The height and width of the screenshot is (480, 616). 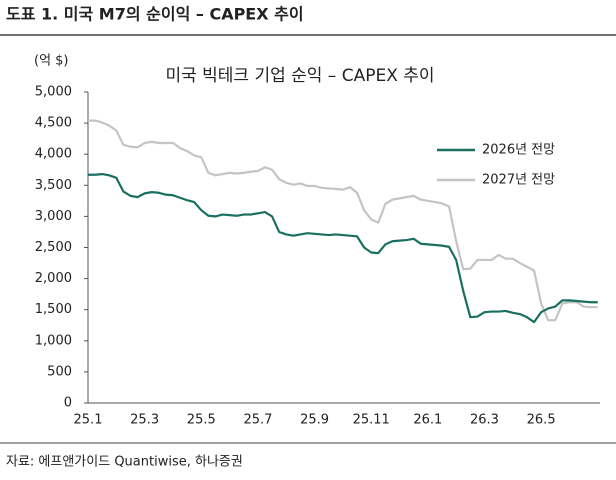 What do you see at coordinates (518, 150) in the screenshot?
I see `legend-label: 2026년 전망` at bounding box center [518, 150].